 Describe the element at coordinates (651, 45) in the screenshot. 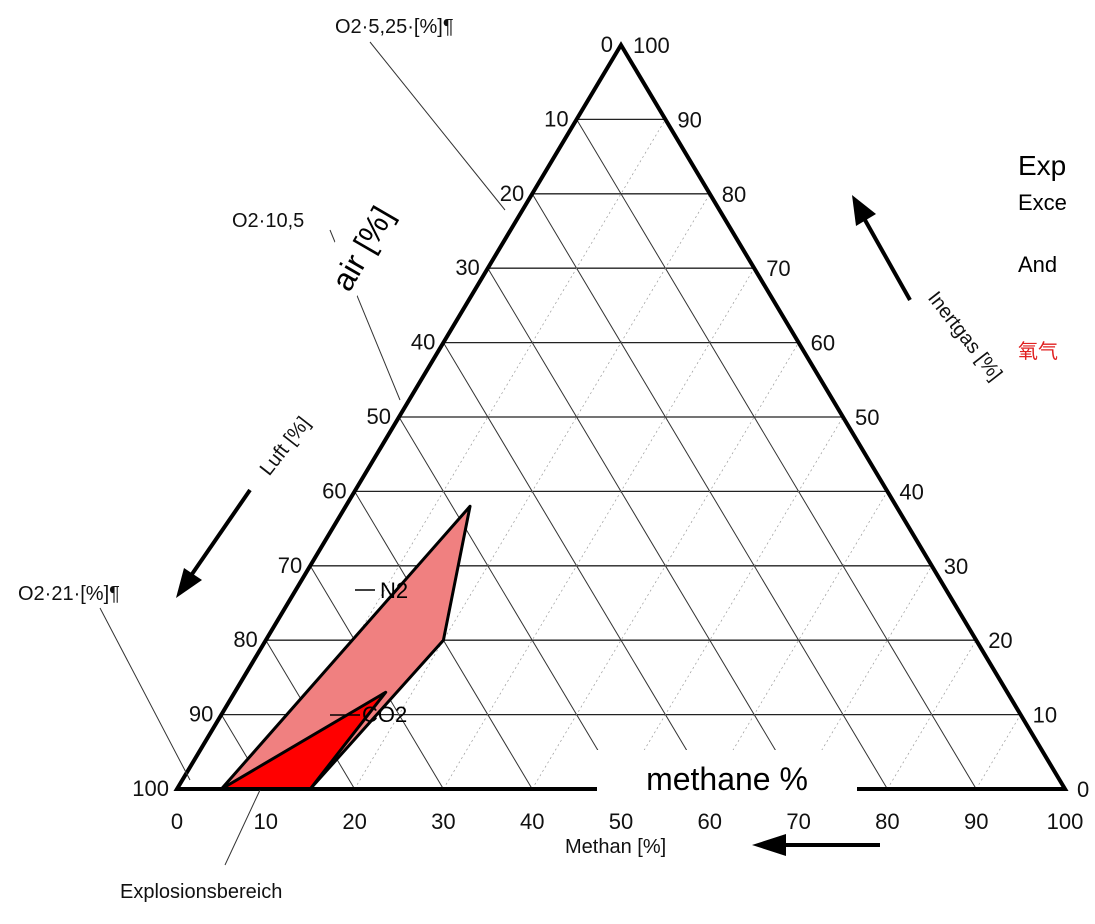

I see `inert-tick-label: 100` at that location.